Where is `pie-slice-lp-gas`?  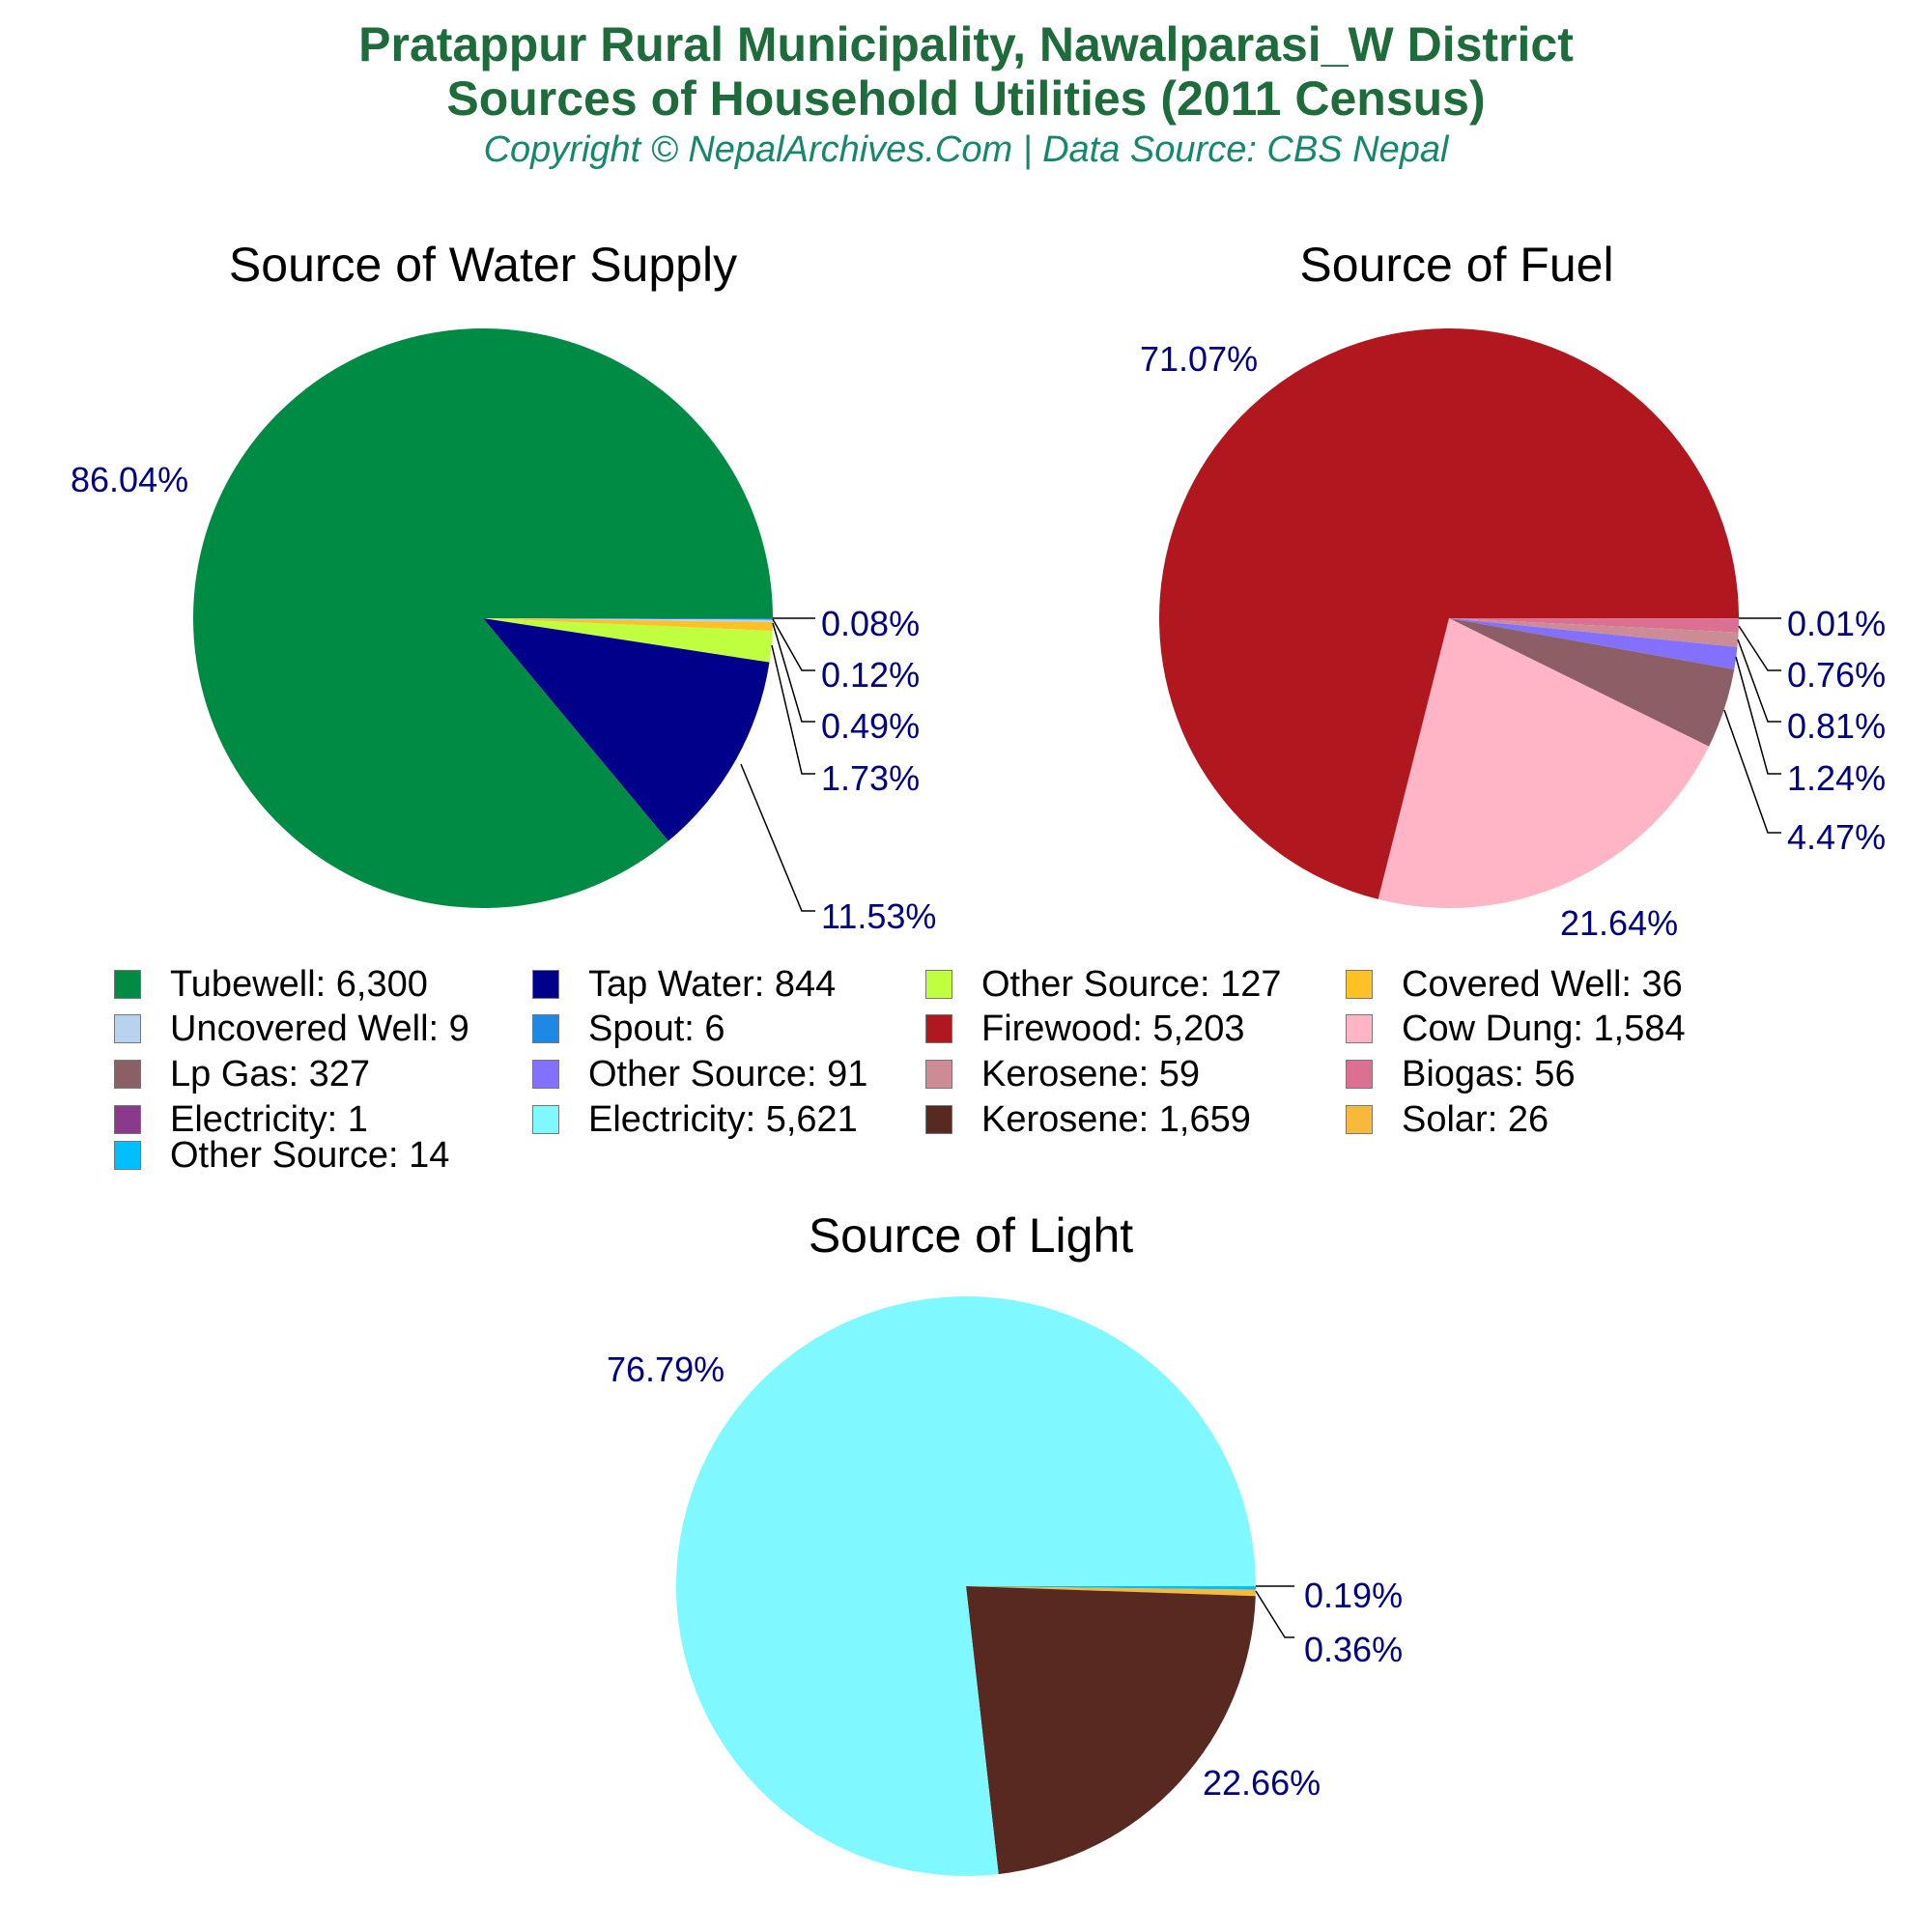 pie-slice-lp-gas is located at coordinates (1592, 682).